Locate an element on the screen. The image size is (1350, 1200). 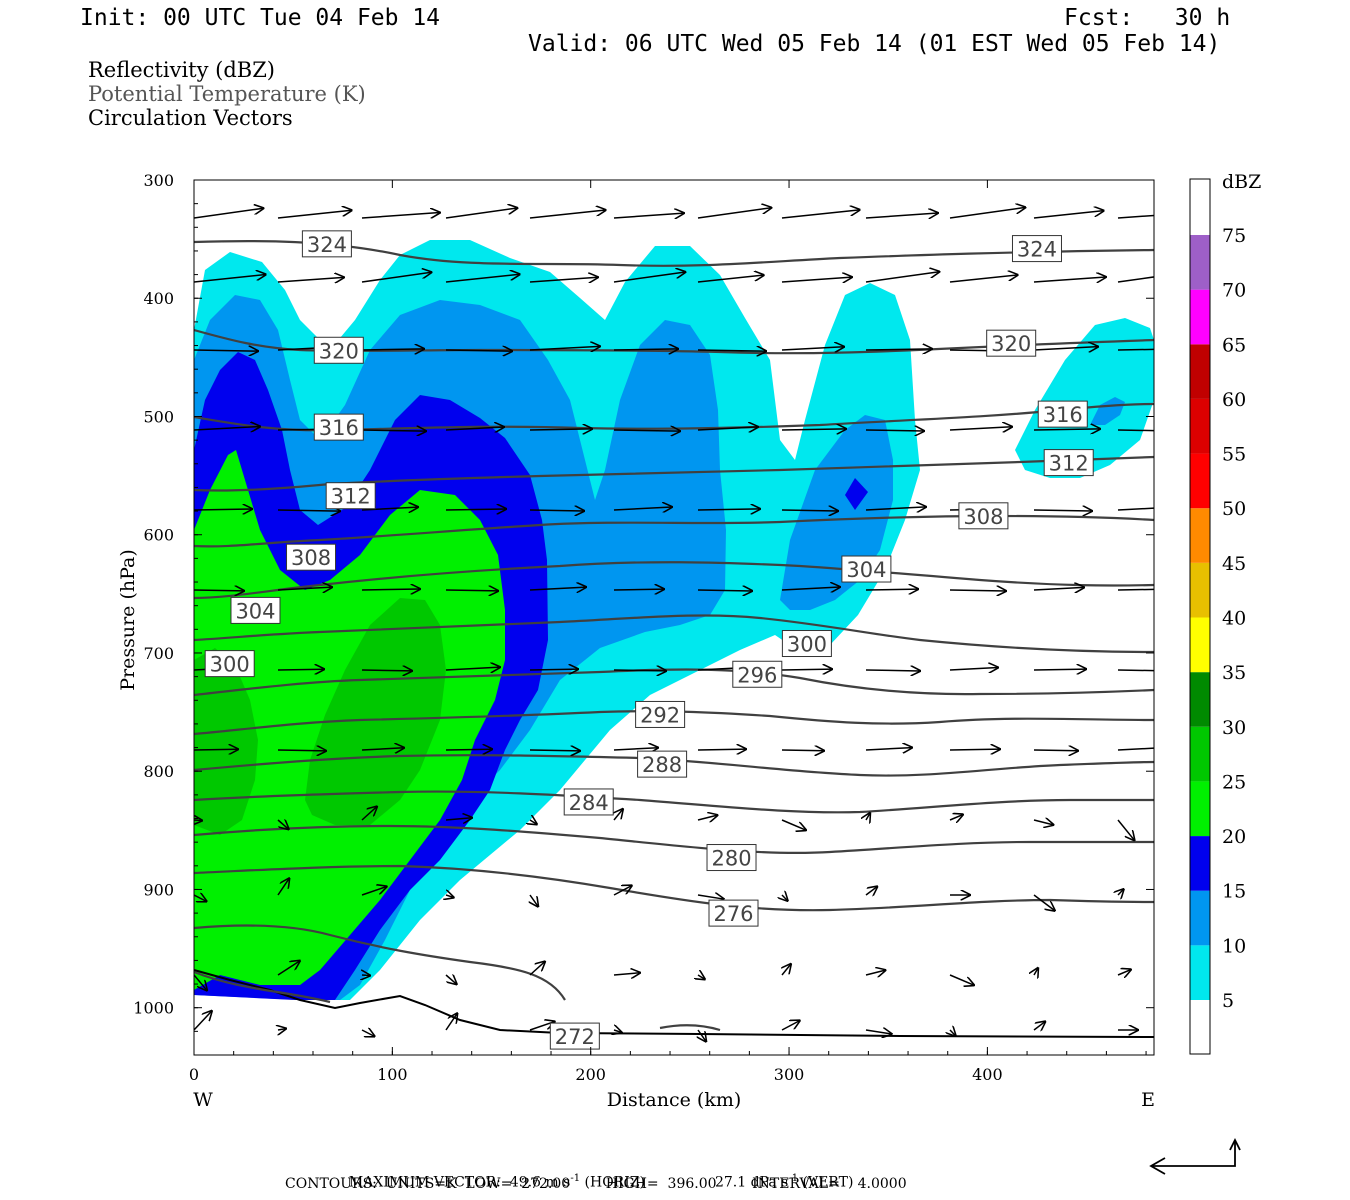
colorbar-label: 70 is located at coordinates (1234, 291).